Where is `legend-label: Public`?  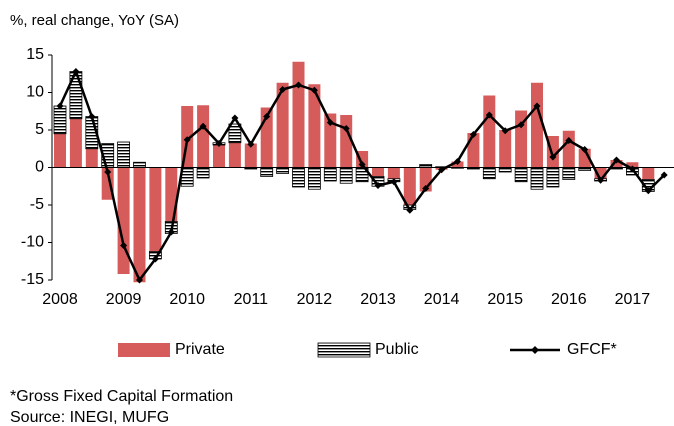 legend-label: Public is located at coordinates (397, 349).